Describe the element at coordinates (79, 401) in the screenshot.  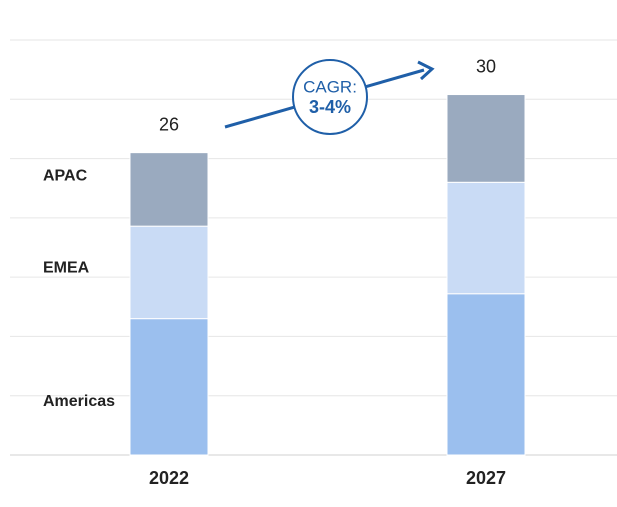
I see `series-label: Americas` at that location.